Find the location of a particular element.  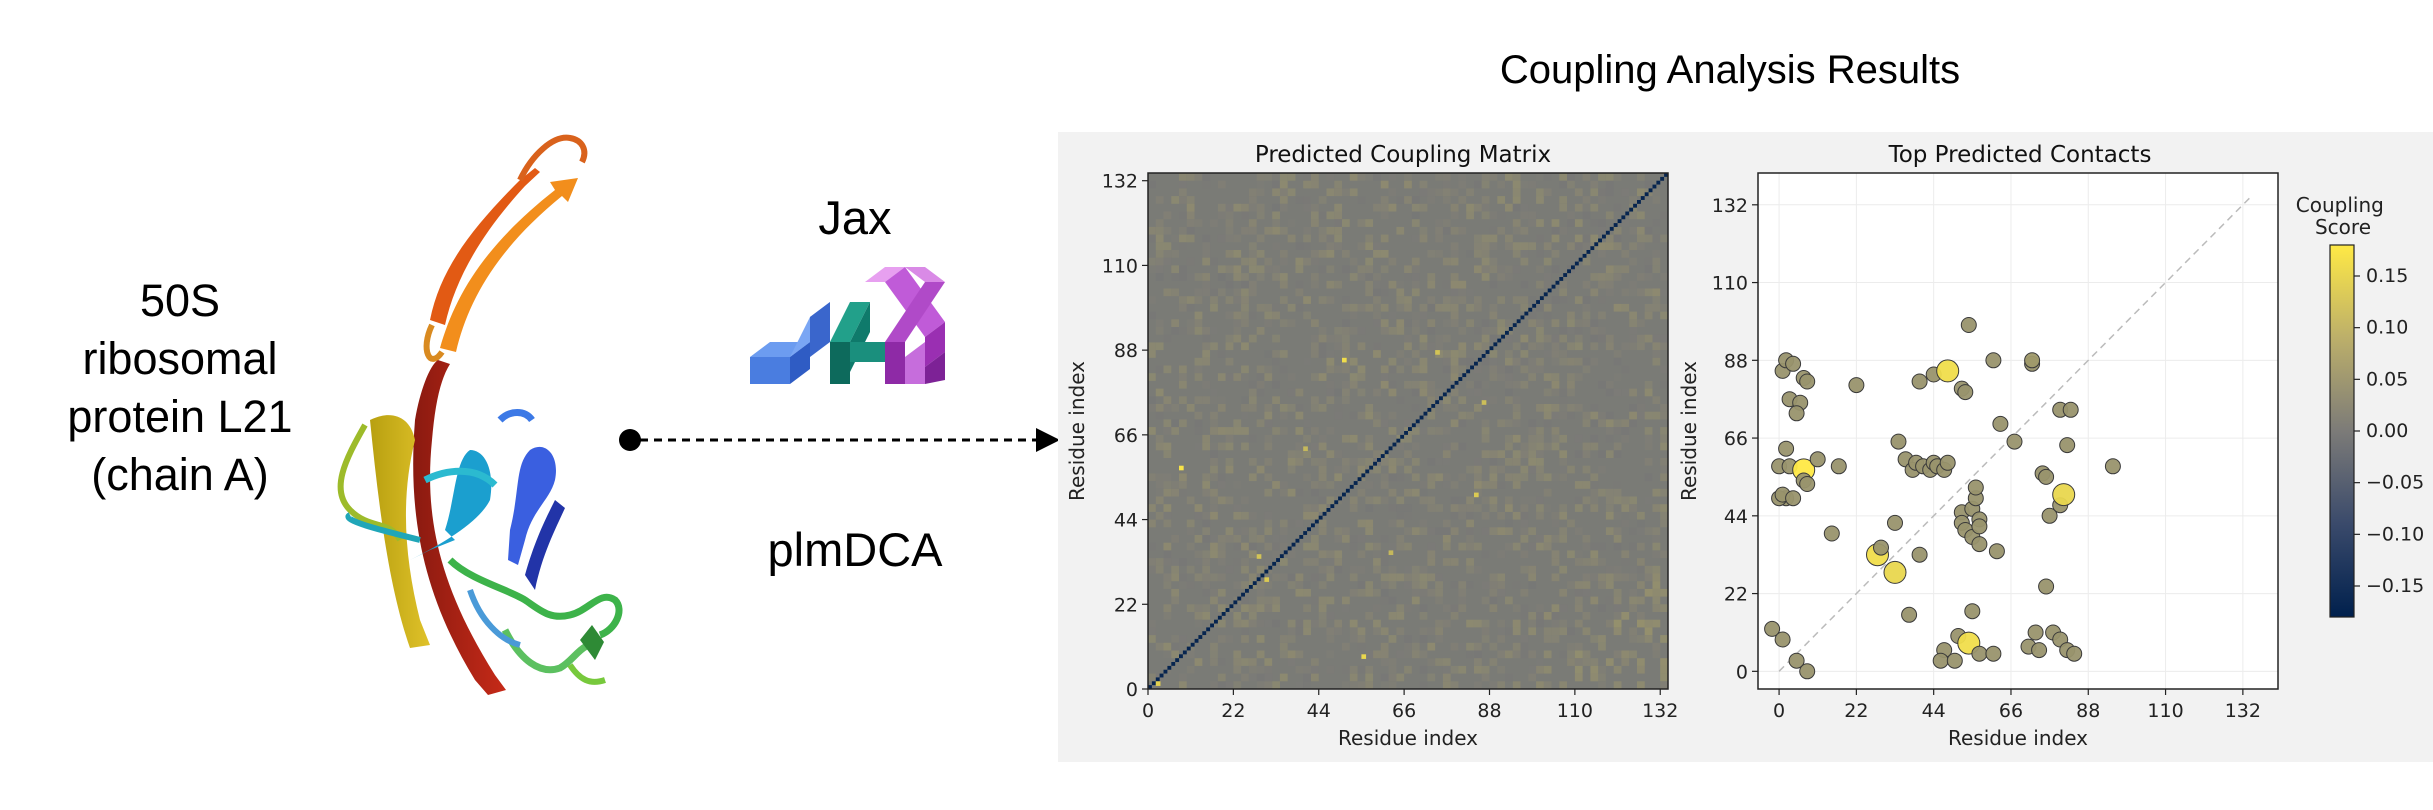

colorbar-gradient is located at coordinates (2342, 431).